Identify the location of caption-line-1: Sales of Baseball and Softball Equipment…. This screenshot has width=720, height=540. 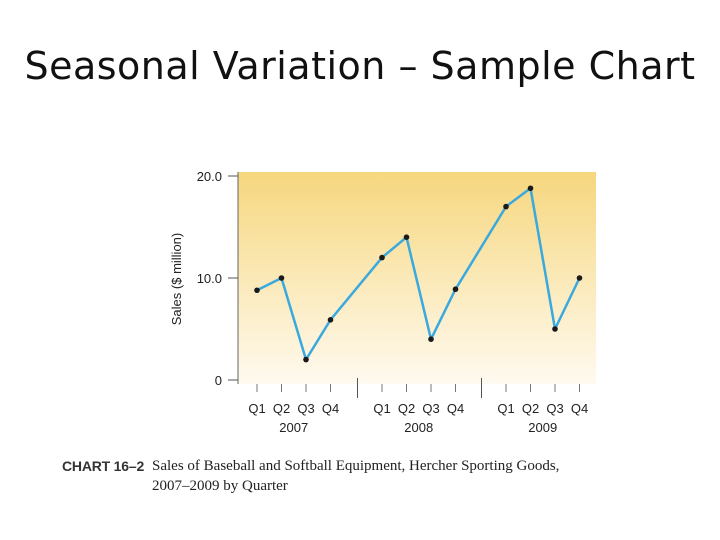
(356, 466).